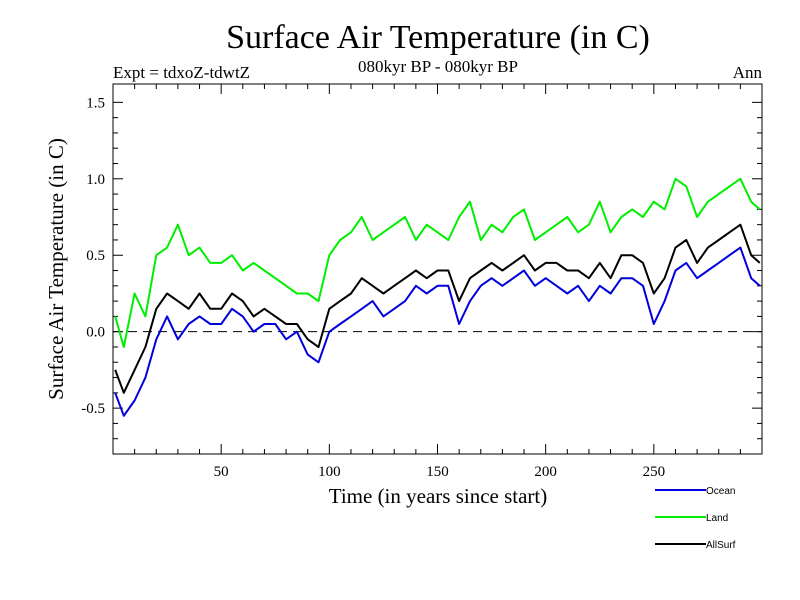 The height and width of the screenshot is (600, 800). Describe the element at coordinates (95, 103) in the screenshot. I see `y-tick-label: 1.5` at that location.